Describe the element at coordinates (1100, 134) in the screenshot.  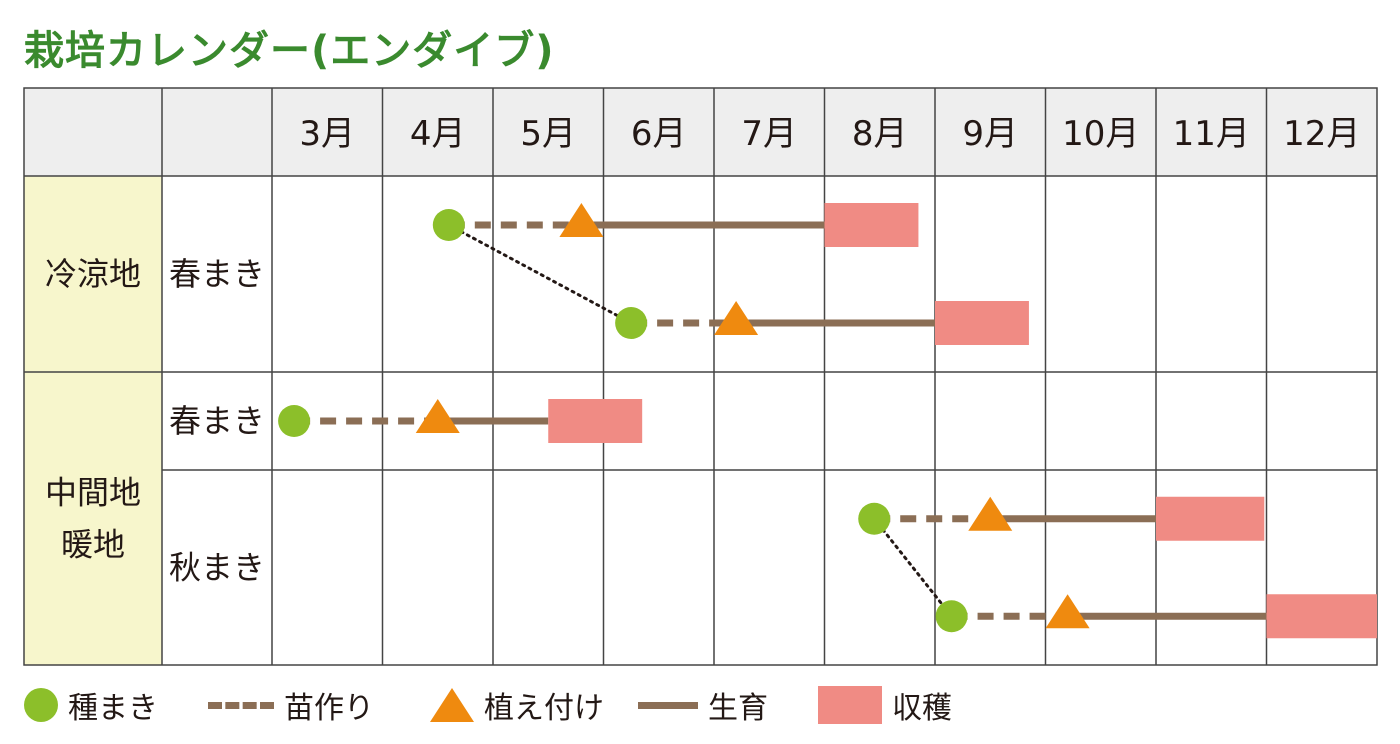
I see `month-header: 10月` at that location.